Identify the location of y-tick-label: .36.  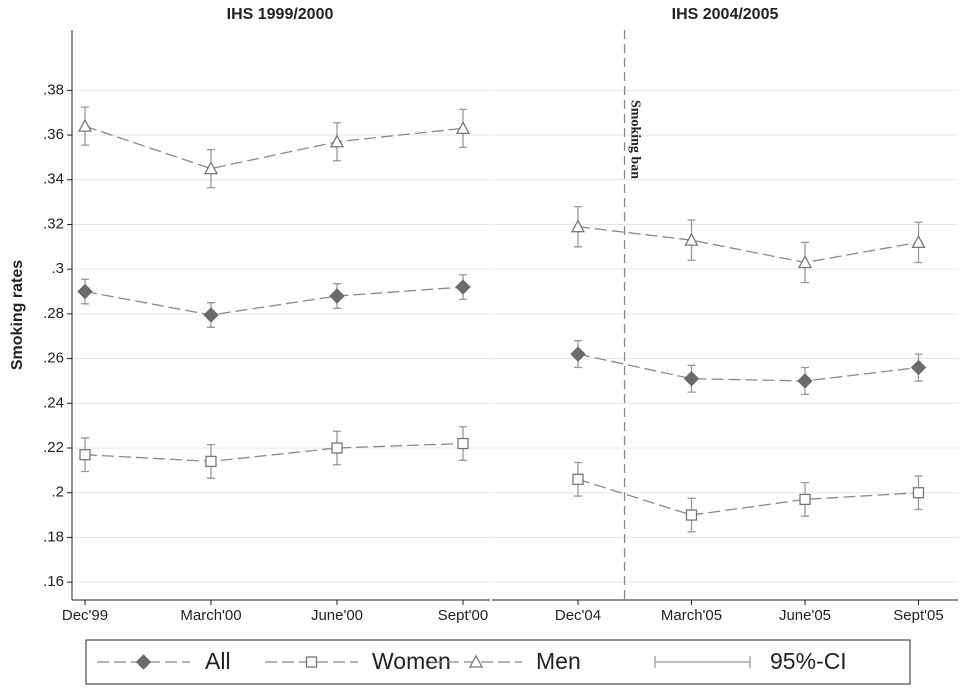
(53, 134).